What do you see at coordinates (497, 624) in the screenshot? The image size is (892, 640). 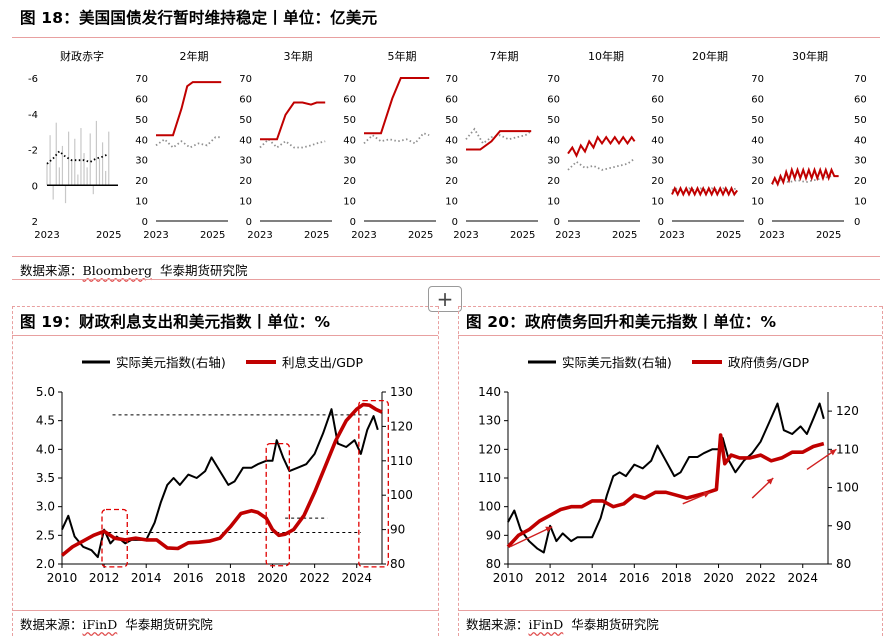 I see `source-prefix: 数据来源：` at bounding box center [497, 624].